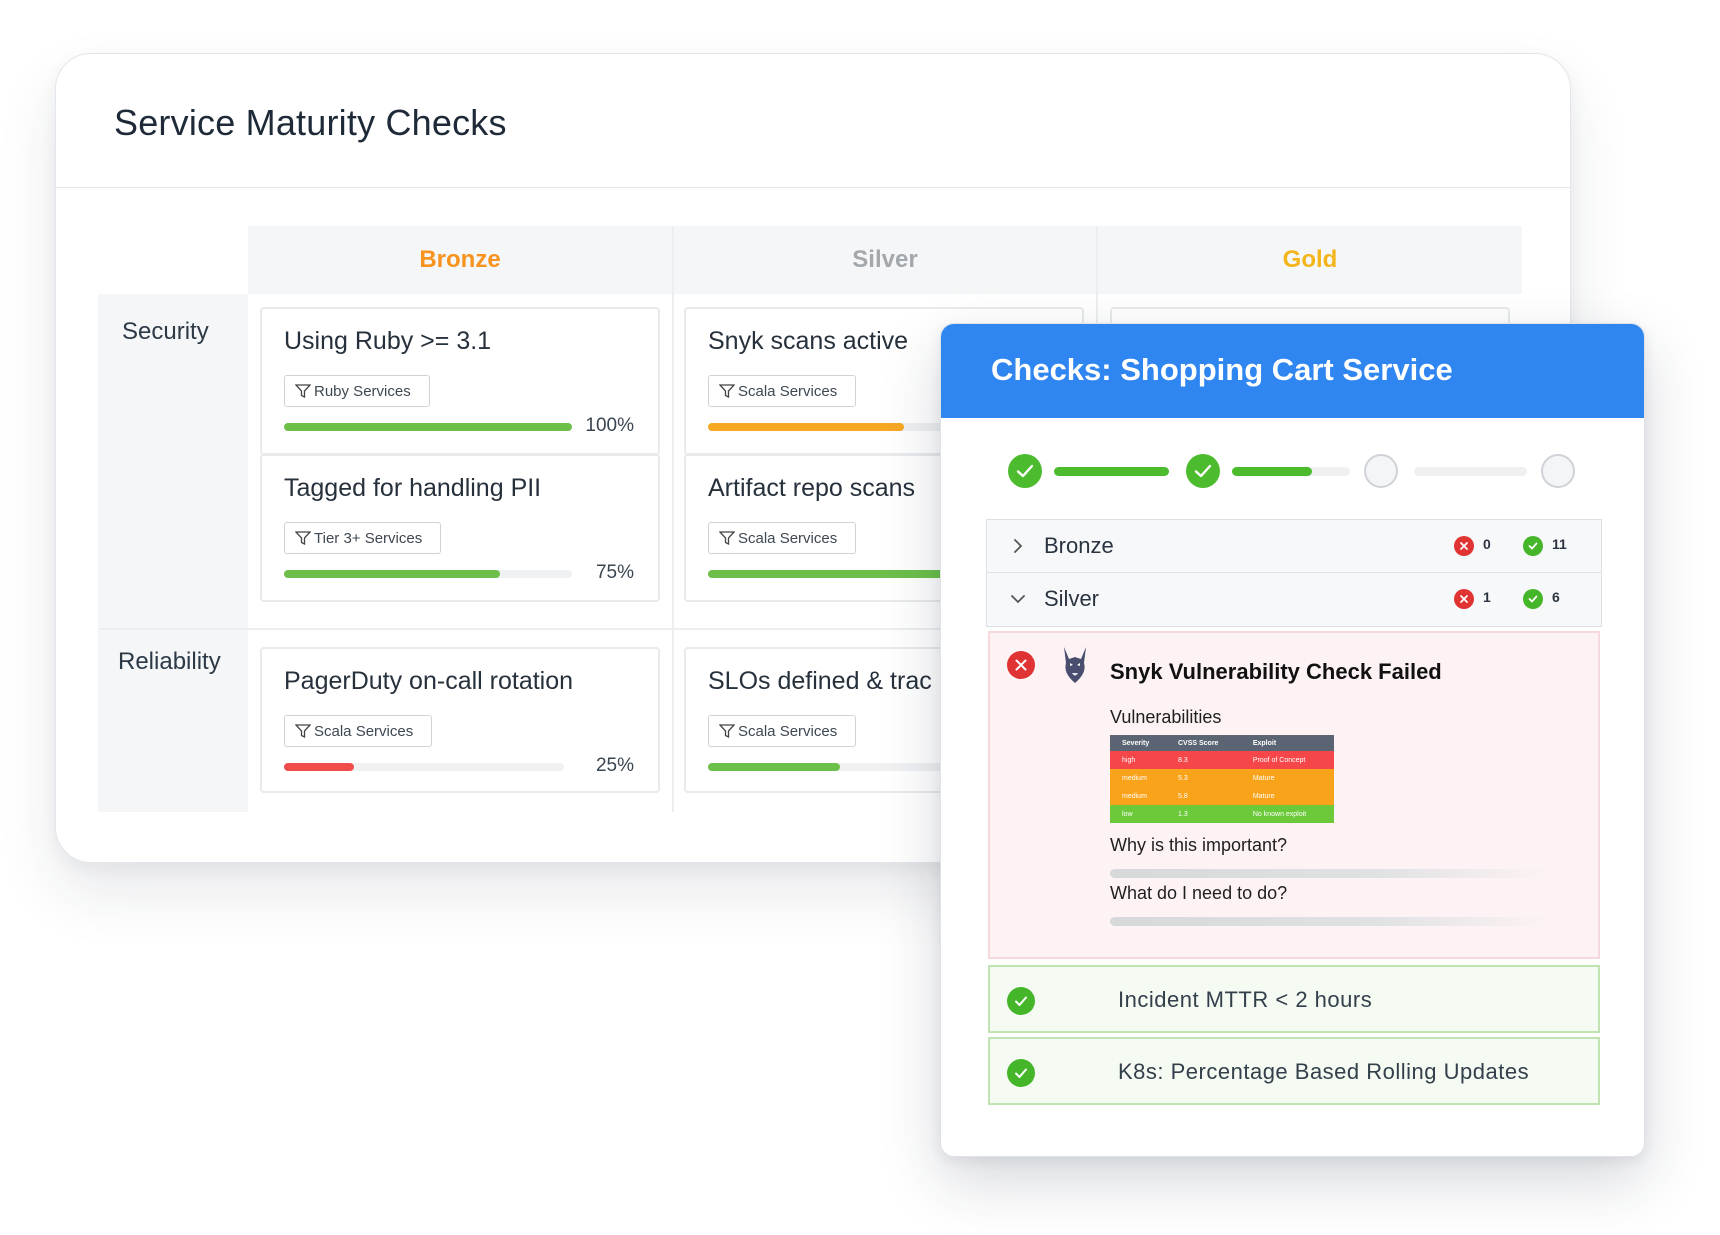 The height and width of the screenshot is (1235, 1720). Describe the element at coordinates (362, 391) in the screenshot. I see `filter-label: Ruby Services` at that location.